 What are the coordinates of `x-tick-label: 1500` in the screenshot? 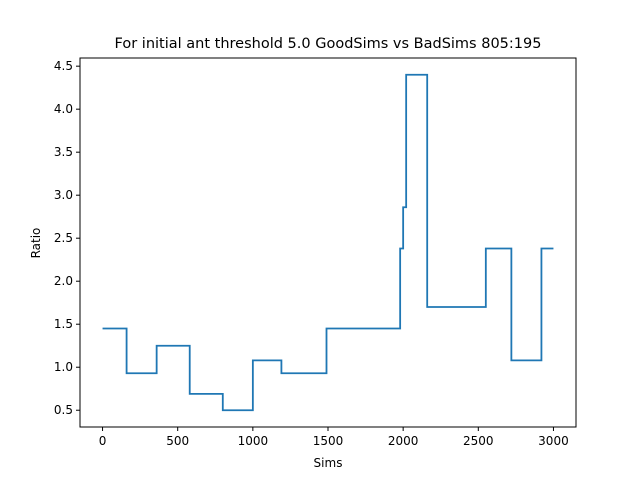 It's located at (328, 441).